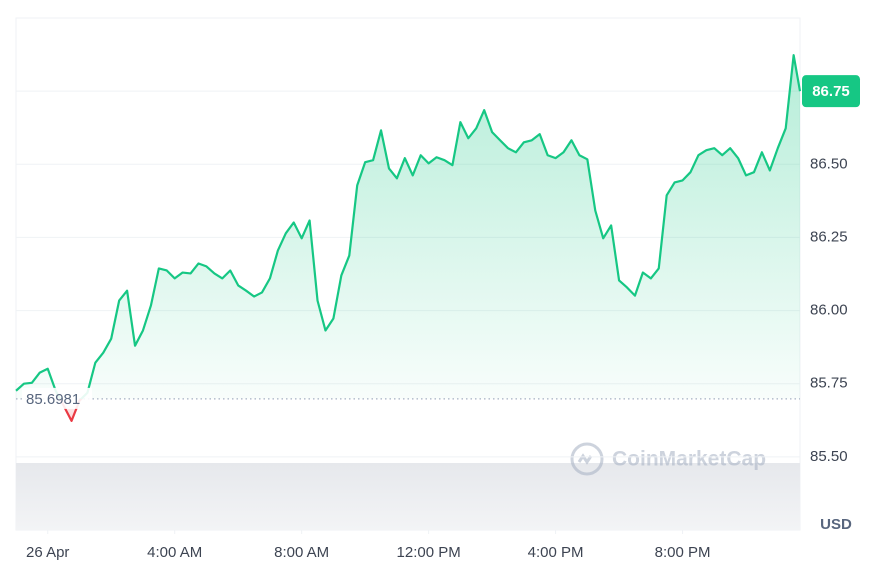 Image resolution: width=871 pixels, height=564 pixels. What do you see at coordinates (53, 399) in the screenshot?
I see `reference-label: 85.6981` at bounding box center [53, 399].